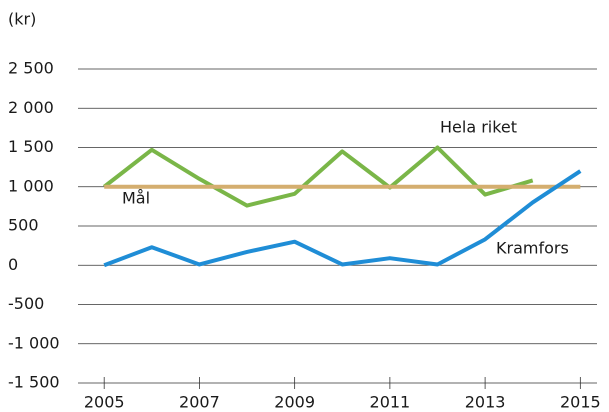 This screenshot has height=412, width=609. What do you see at coordinates (318, 176) in the screenshot?
I see `series-line` at bounding box center [318, 176].